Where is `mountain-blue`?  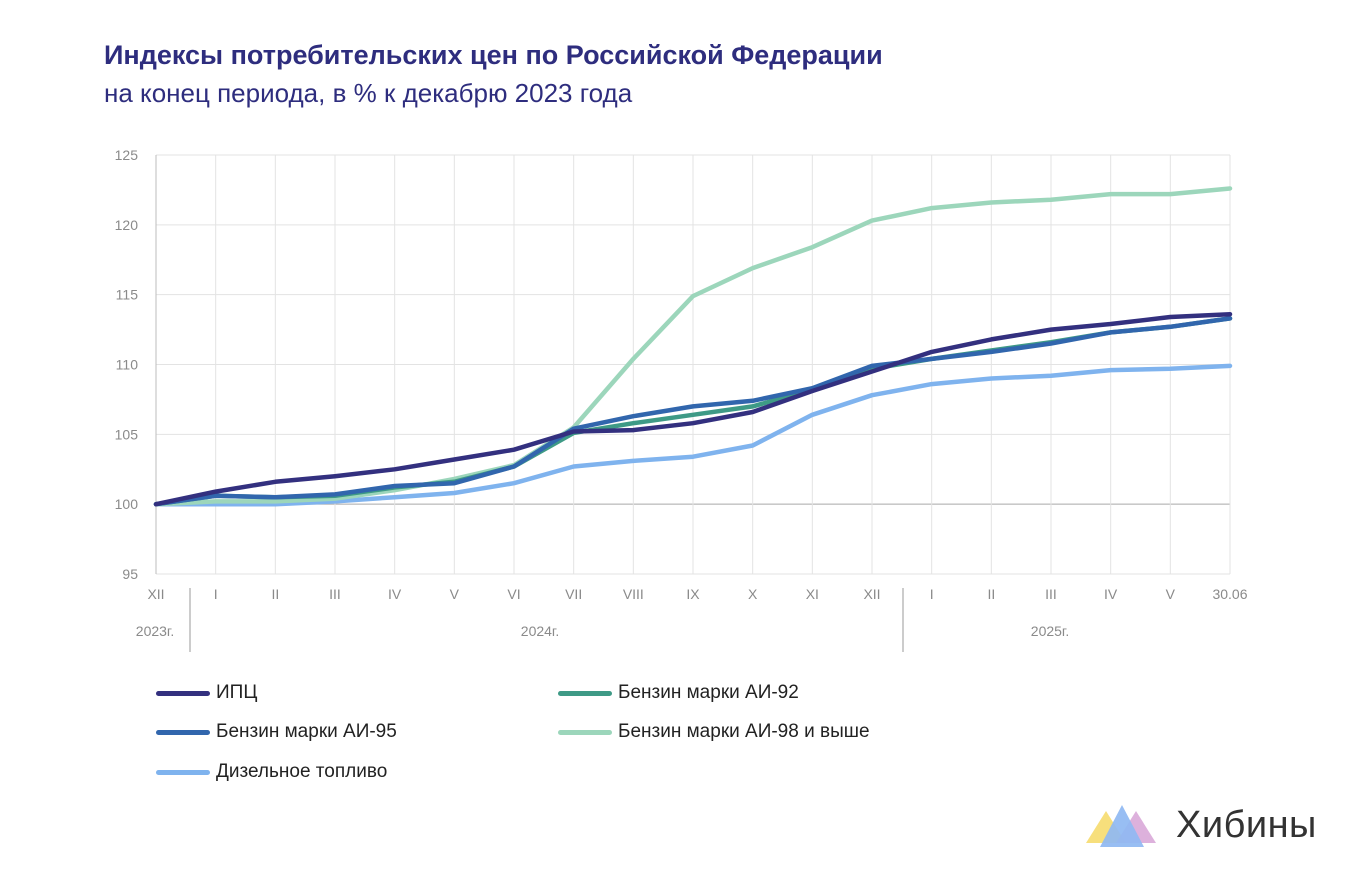
mountain-blue is located at coordinates (1122, 826).